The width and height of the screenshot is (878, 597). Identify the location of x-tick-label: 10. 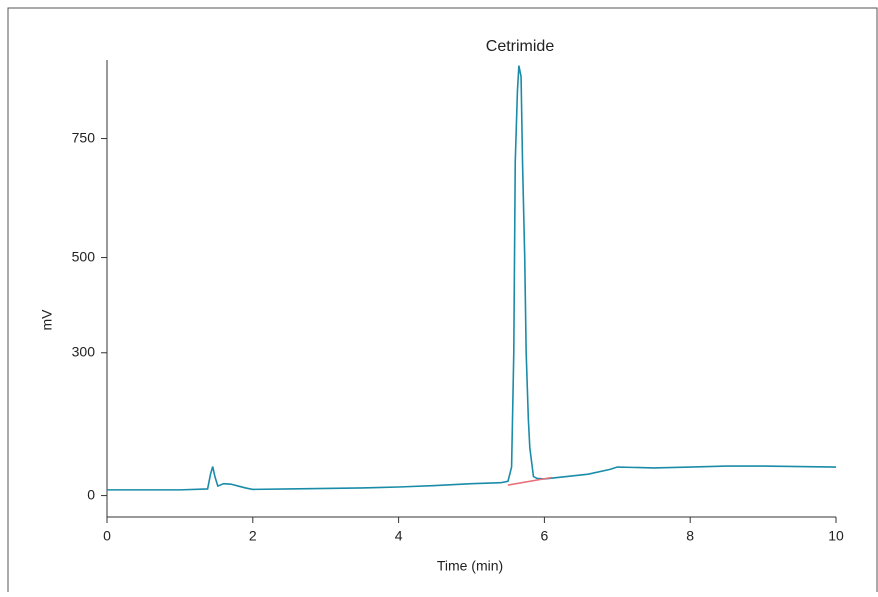
(836, 536).